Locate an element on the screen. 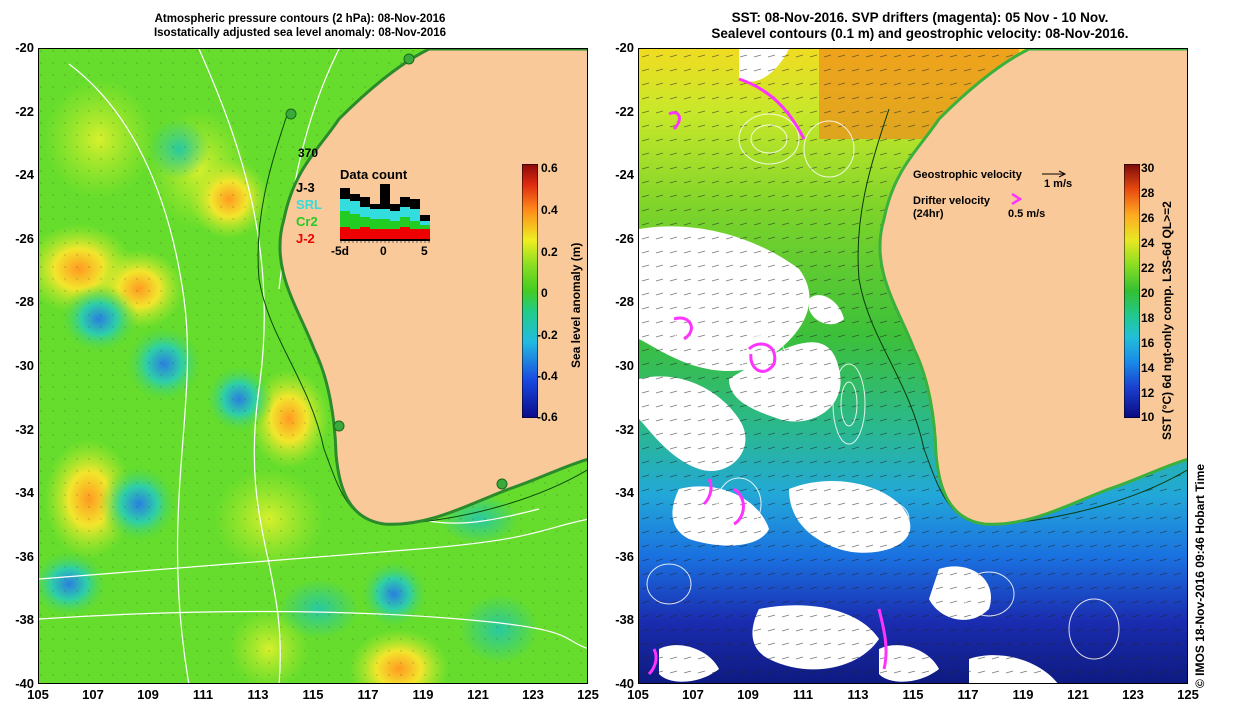 This screenshot has height=720, width=1250. right-lon-tick: 113 is located at coordinates (858, 694).